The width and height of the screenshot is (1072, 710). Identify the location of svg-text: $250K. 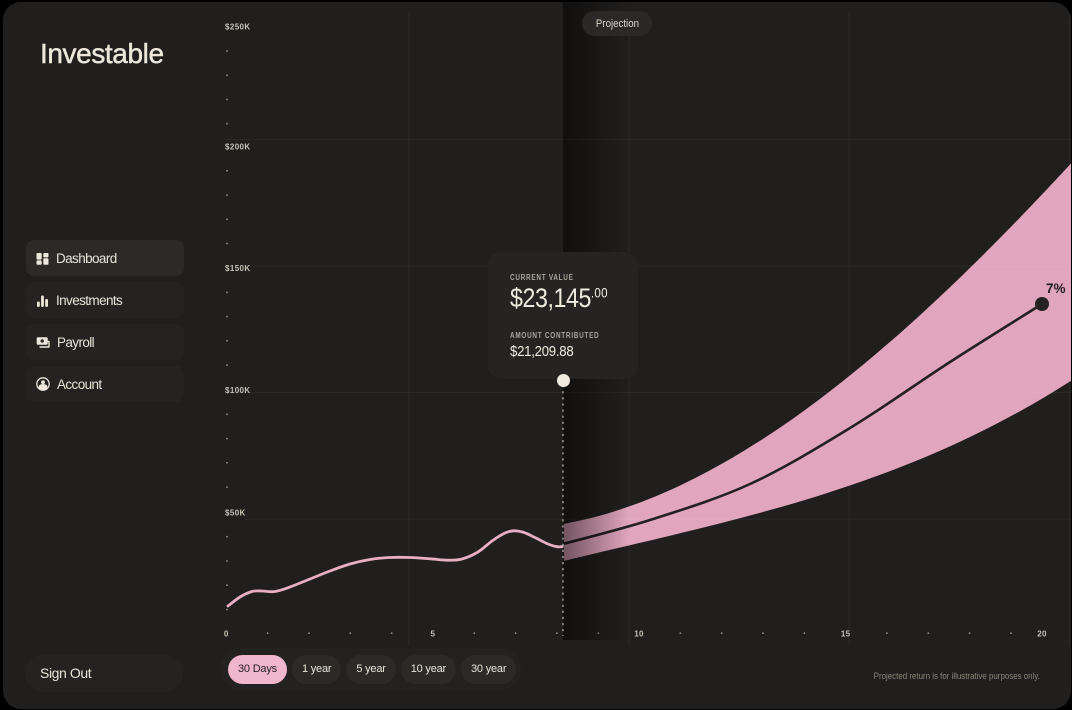
(238, 27).